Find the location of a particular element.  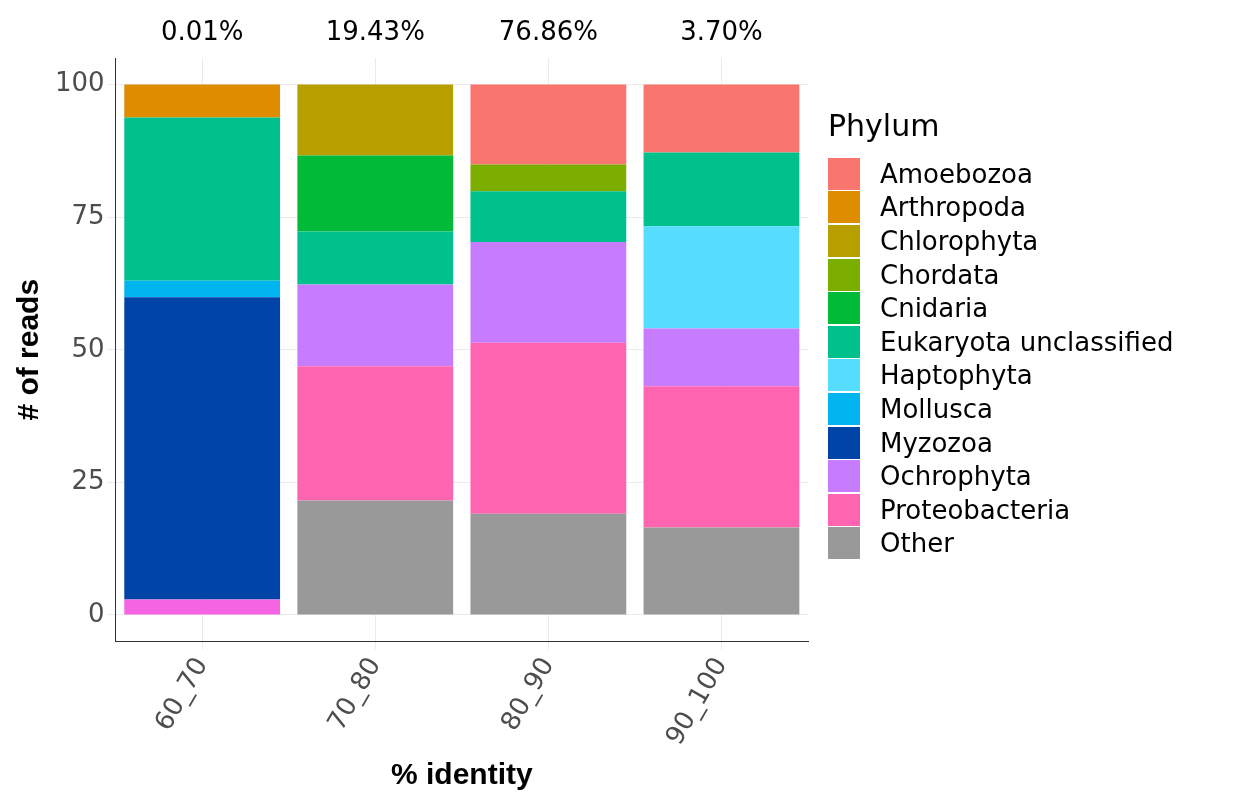

legend-label: Eukaryota unclassified is located at coordinates (1027, 341).